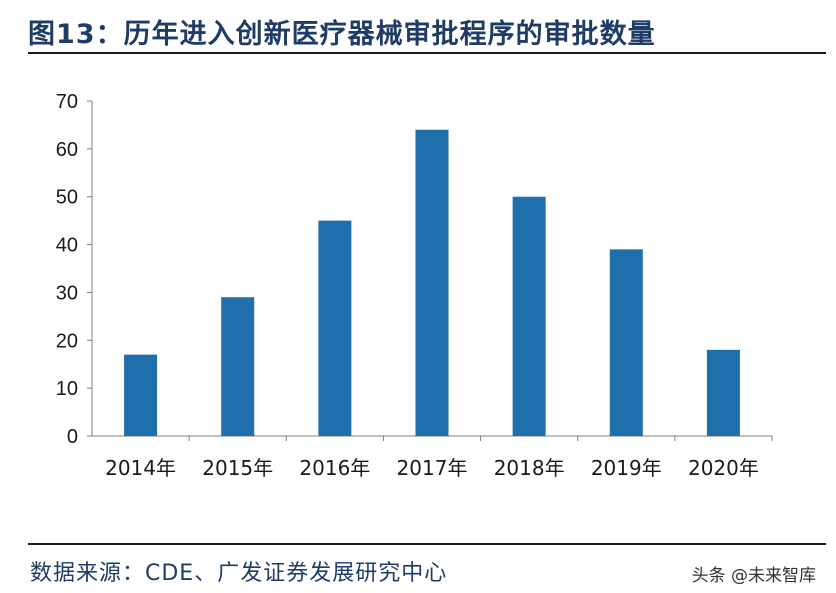 This screenshot has width=836, height=593. Describe the element at coordinates (626, 468) in the screenshot. I see `x-tick-label: 2019年` at that location.